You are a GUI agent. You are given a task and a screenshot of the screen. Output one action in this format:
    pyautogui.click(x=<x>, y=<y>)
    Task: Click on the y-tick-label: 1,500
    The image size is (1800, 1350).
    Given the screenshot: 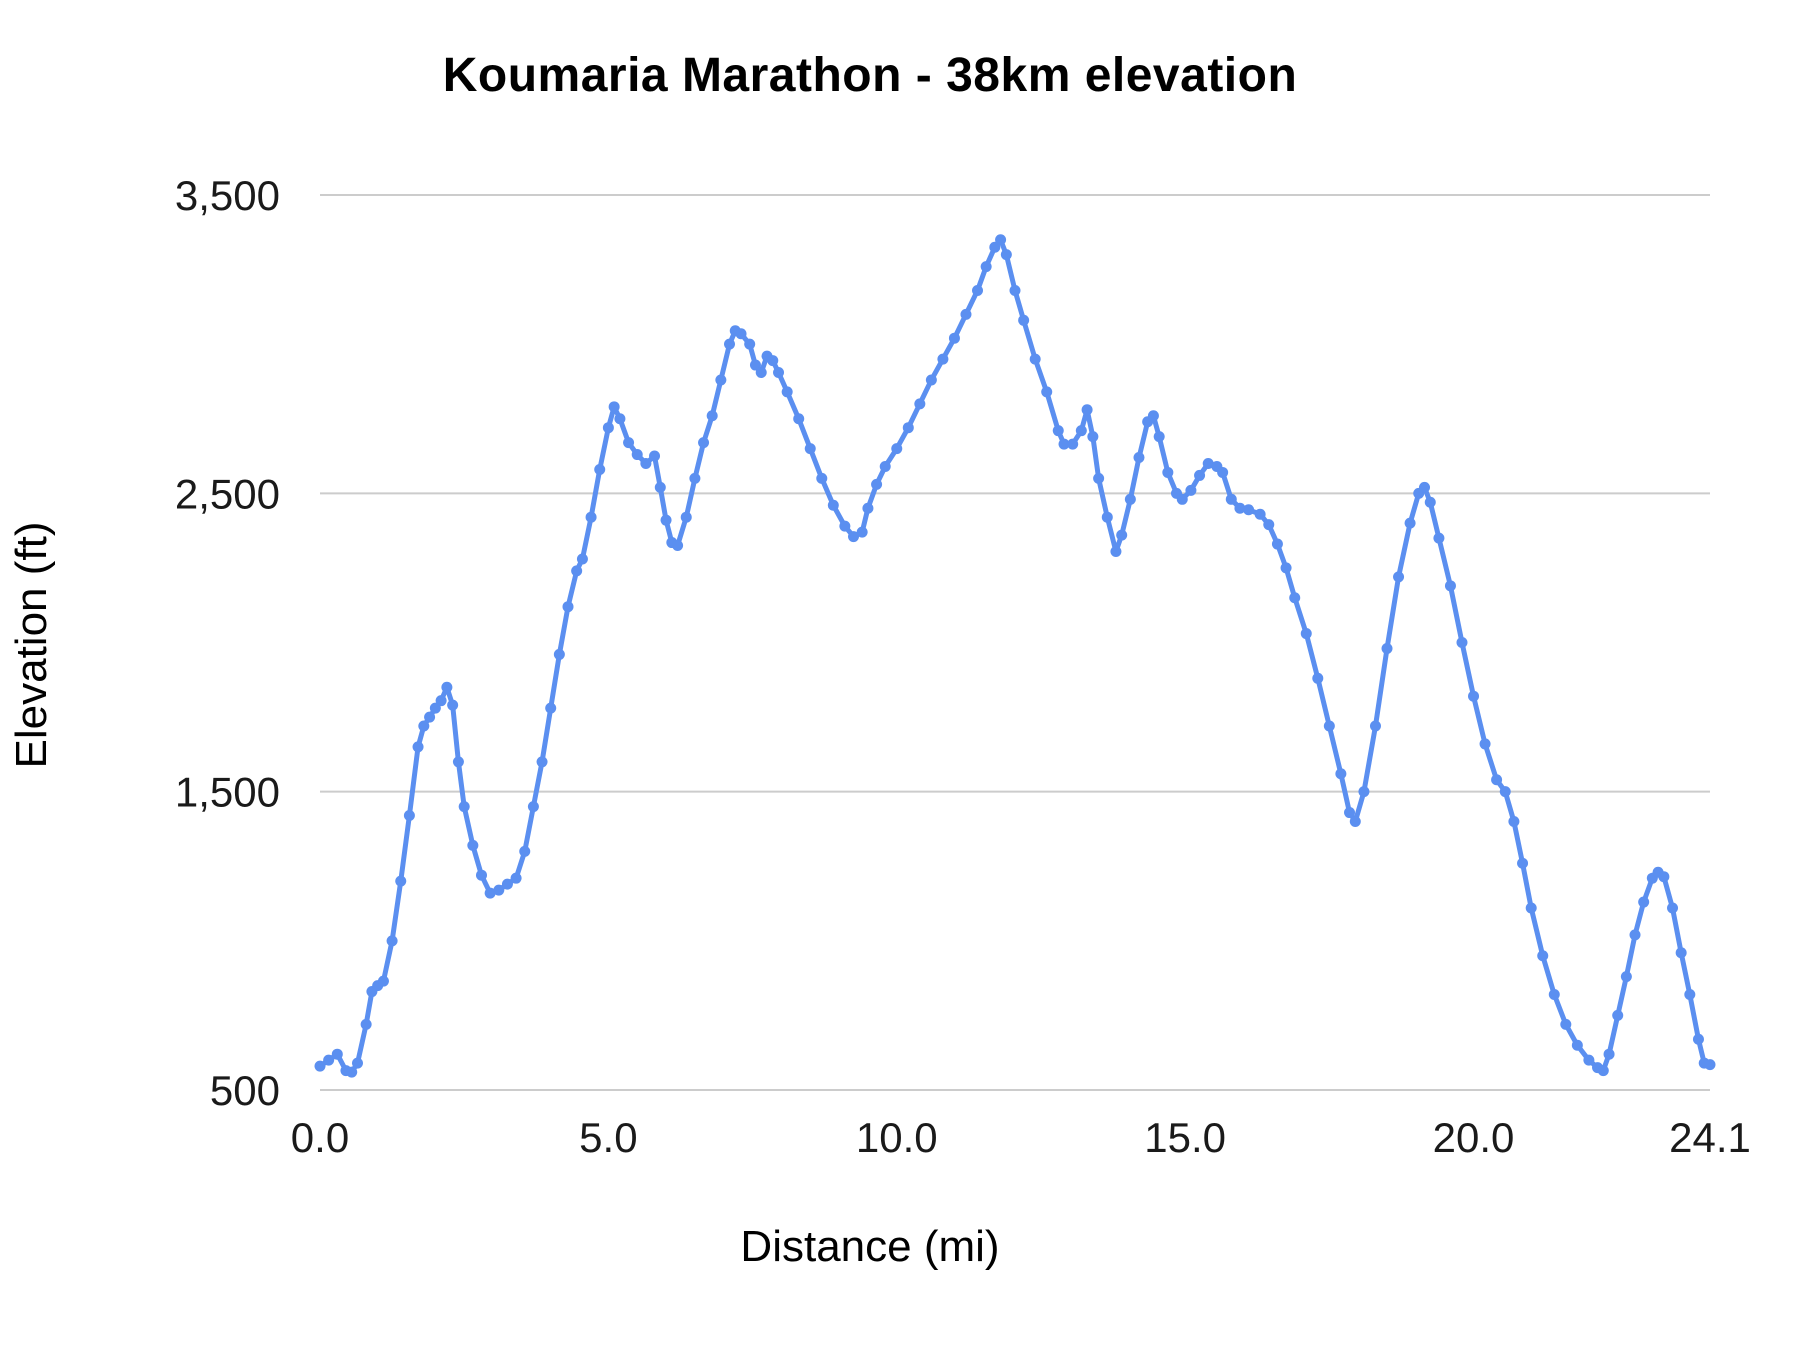 What is the action you would take?
    pyautogui.click(x=227, y=792)
    